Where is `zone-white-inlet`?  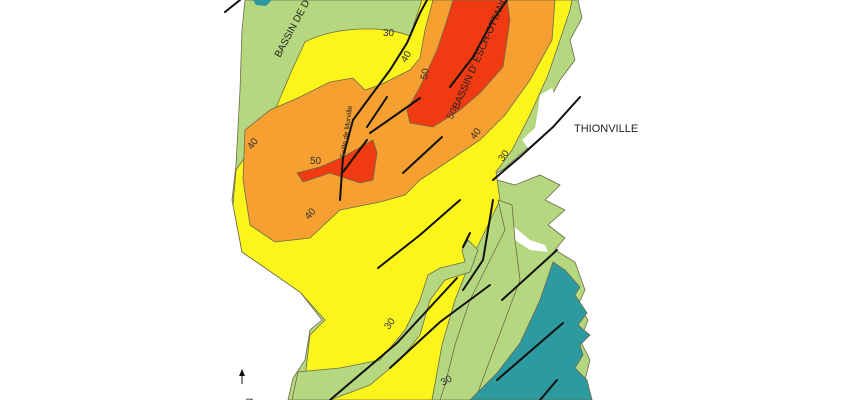 zone-white-inlet is located at coordinates (528, 237).